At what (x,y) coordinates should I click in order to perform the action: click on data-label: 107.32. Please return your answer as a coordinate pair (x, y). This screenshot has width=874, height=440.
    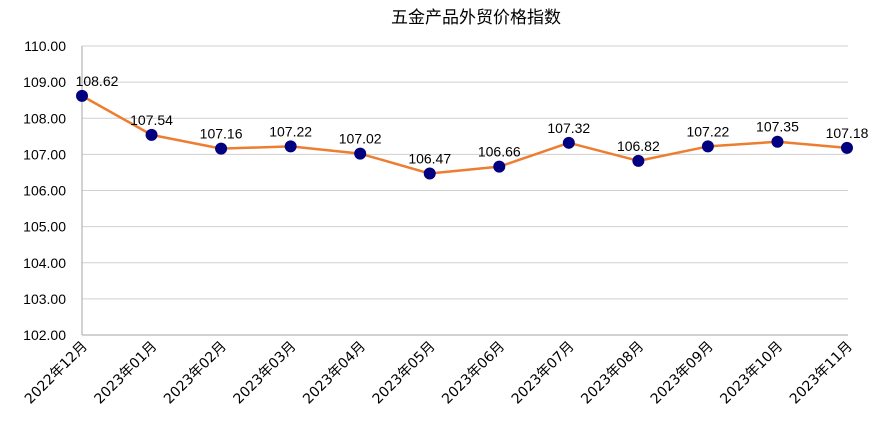
    Looking at the image, I should click on (568, 128).